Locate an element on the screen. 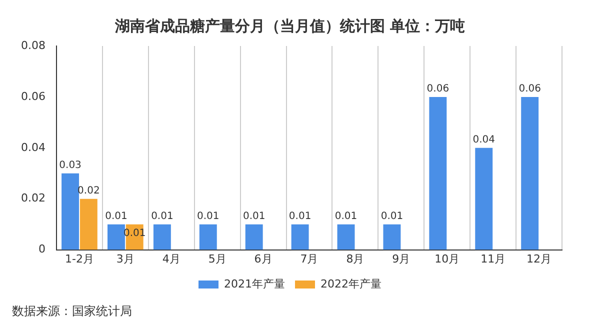  data-label: 0.04 is located at coordinates (484, 140).